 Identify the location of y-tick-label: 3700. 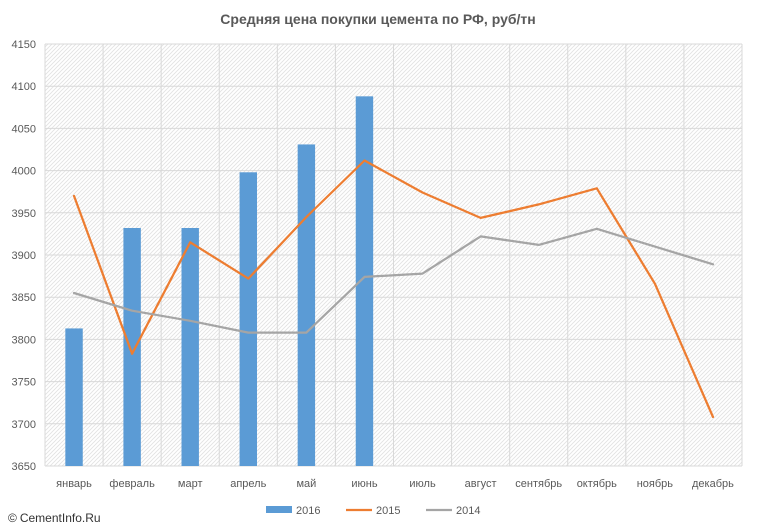
(24, 425).